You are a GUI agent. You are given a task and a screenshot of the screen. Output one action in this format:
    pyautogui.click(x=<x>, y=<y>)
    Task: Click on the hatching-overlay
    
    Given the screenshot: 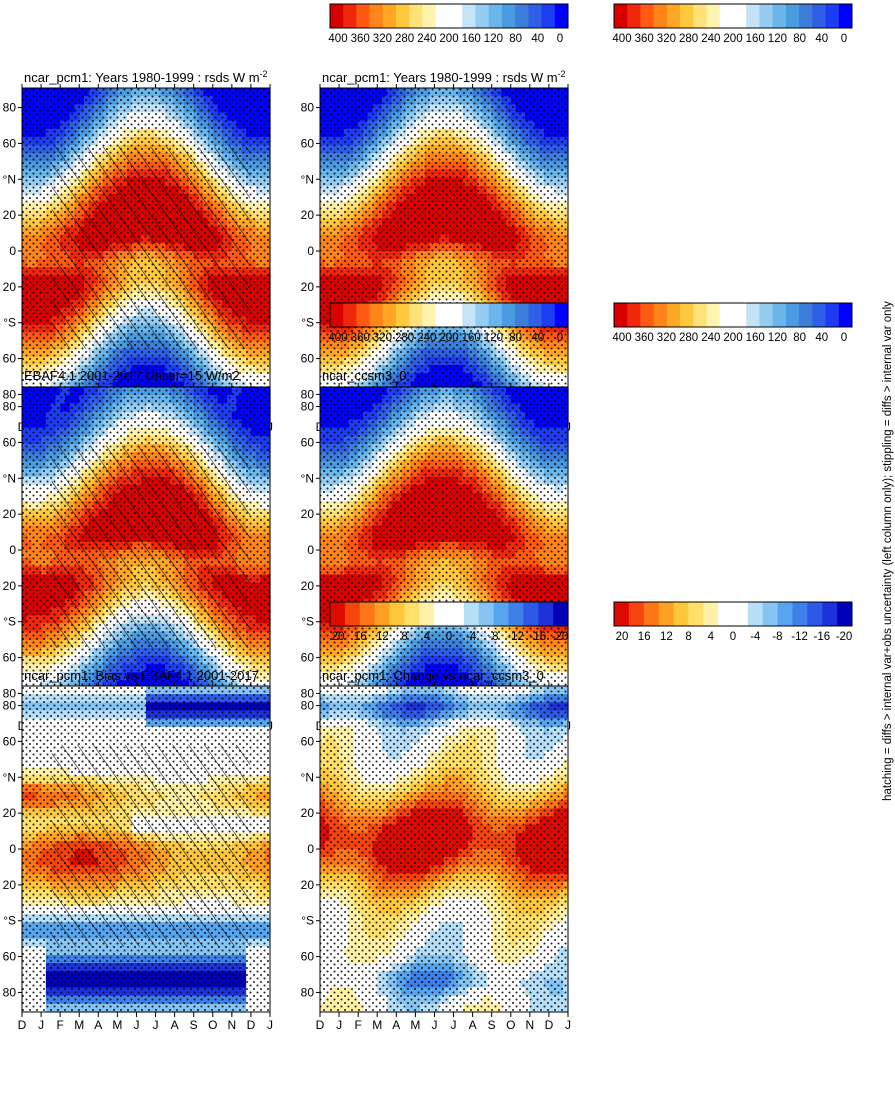 What is the action you would take?
    pyautogui.click(x=151, y=247)
    